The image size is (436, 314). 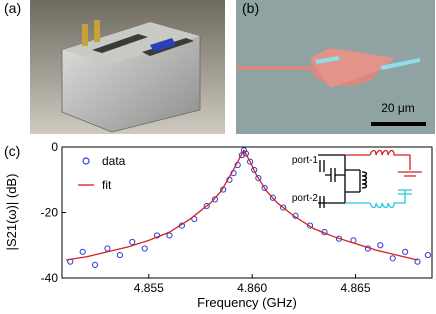 What do you see at coordinates (50, 278) in the screenshot?
I see `y-tick-label: -40` at bounding box center [50, 278].